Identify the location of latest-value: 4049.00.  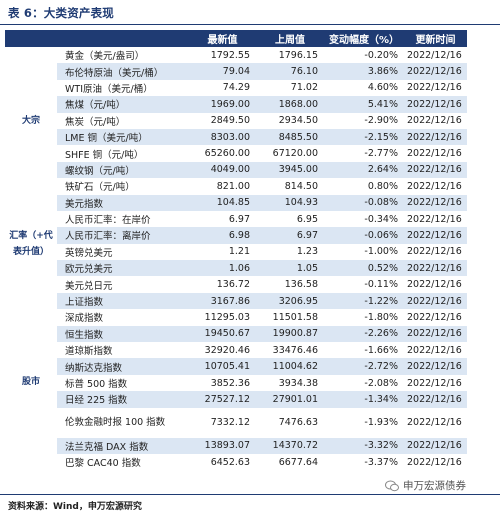
(222, 170).